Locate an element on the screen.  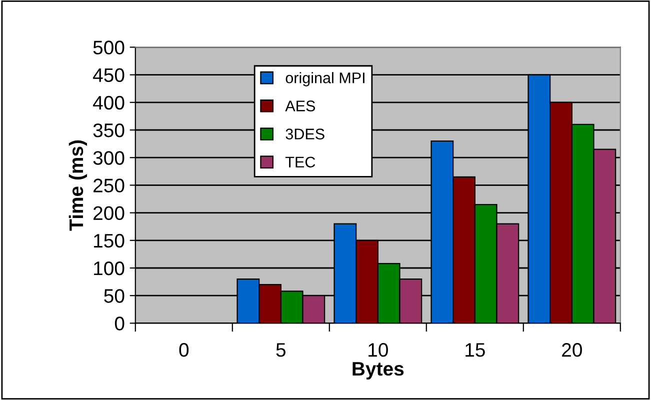
x-tick-label: 5 is located at coordinates (281, 350).